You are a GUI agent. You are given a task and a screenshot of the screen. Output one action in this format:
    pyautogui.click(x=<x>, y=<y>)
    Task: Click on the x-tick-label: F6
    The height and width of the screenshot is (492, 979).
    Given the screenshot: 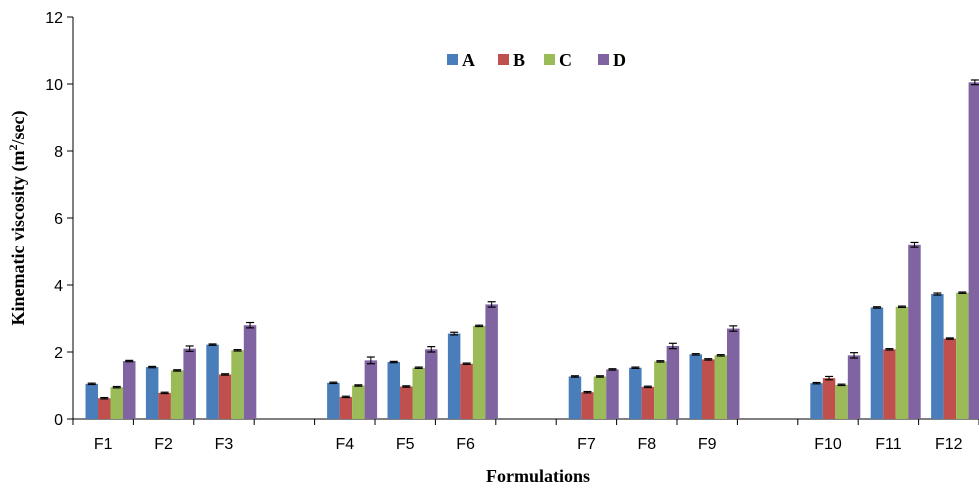 What is the action you would take?
    pyautogui.click(x=465, y=444)
    